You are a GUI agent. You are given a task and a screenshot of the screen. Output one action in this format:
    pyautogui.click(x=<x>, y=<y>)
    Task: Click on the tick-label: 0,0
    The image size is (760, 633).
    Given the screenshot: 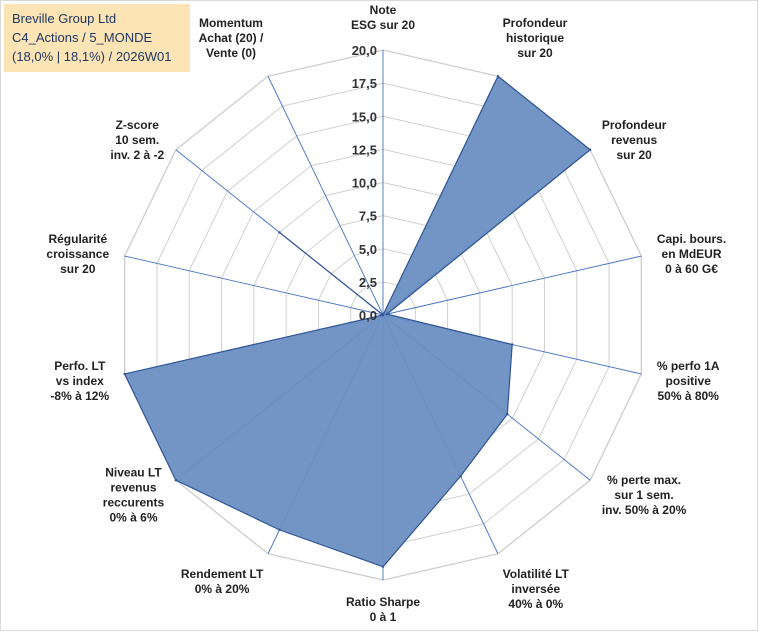 What is the action you would take?
    pyautogui.click(x=368, y=315)
    